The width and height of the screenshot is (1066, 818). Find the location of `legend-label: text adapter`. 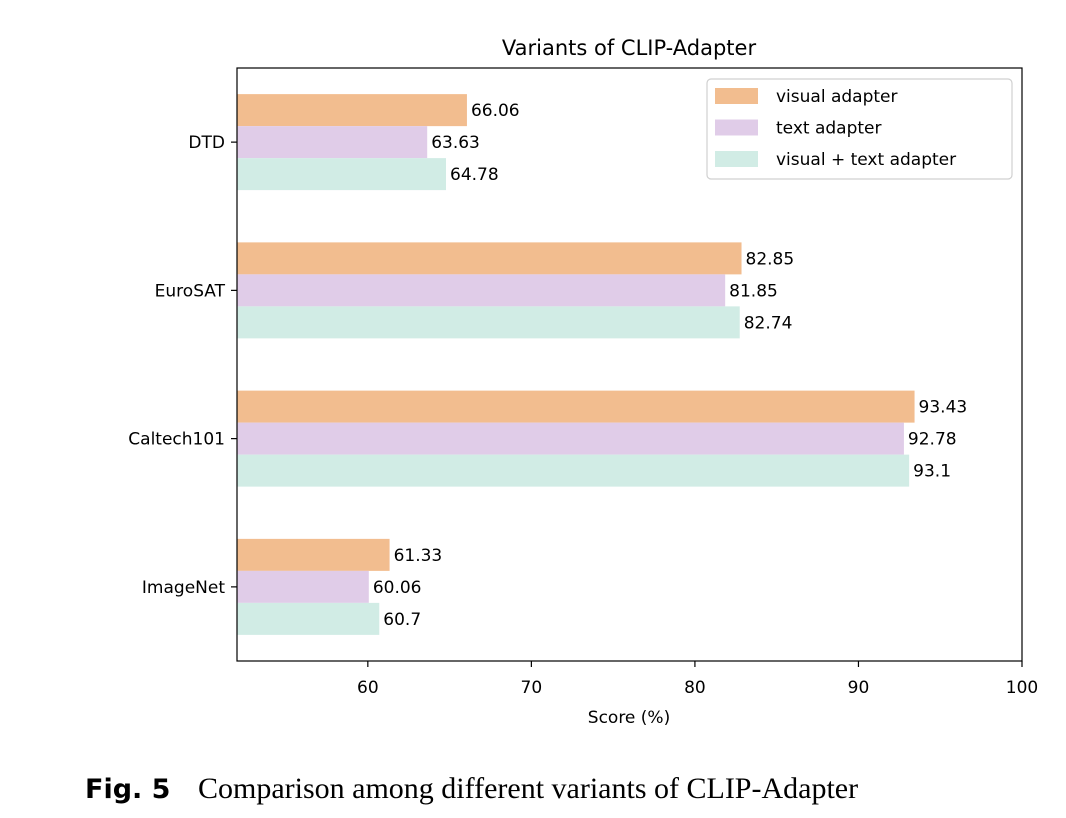

legend-label: text adapter is located at coordinates (829, 129).